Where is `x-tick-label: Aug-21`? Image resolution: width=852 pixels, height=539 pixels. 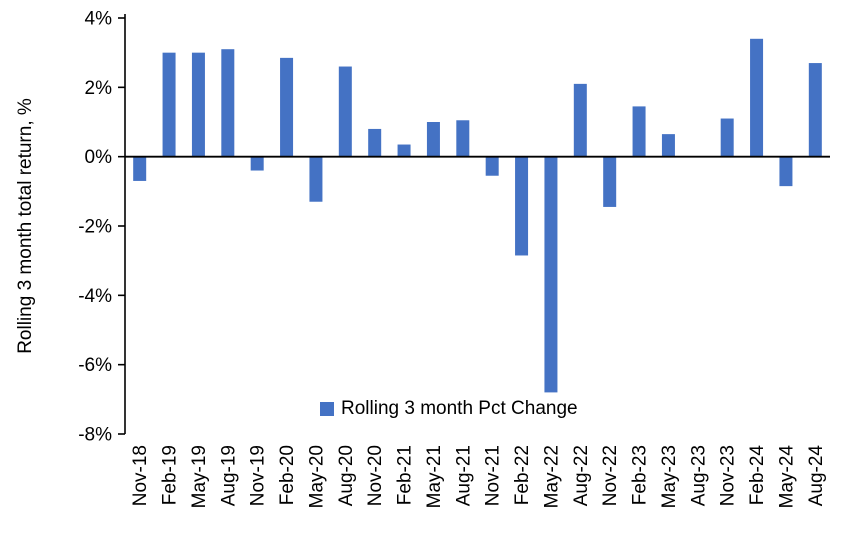 x-tick-label: Aug-21 is located at coordinates (463, 475).